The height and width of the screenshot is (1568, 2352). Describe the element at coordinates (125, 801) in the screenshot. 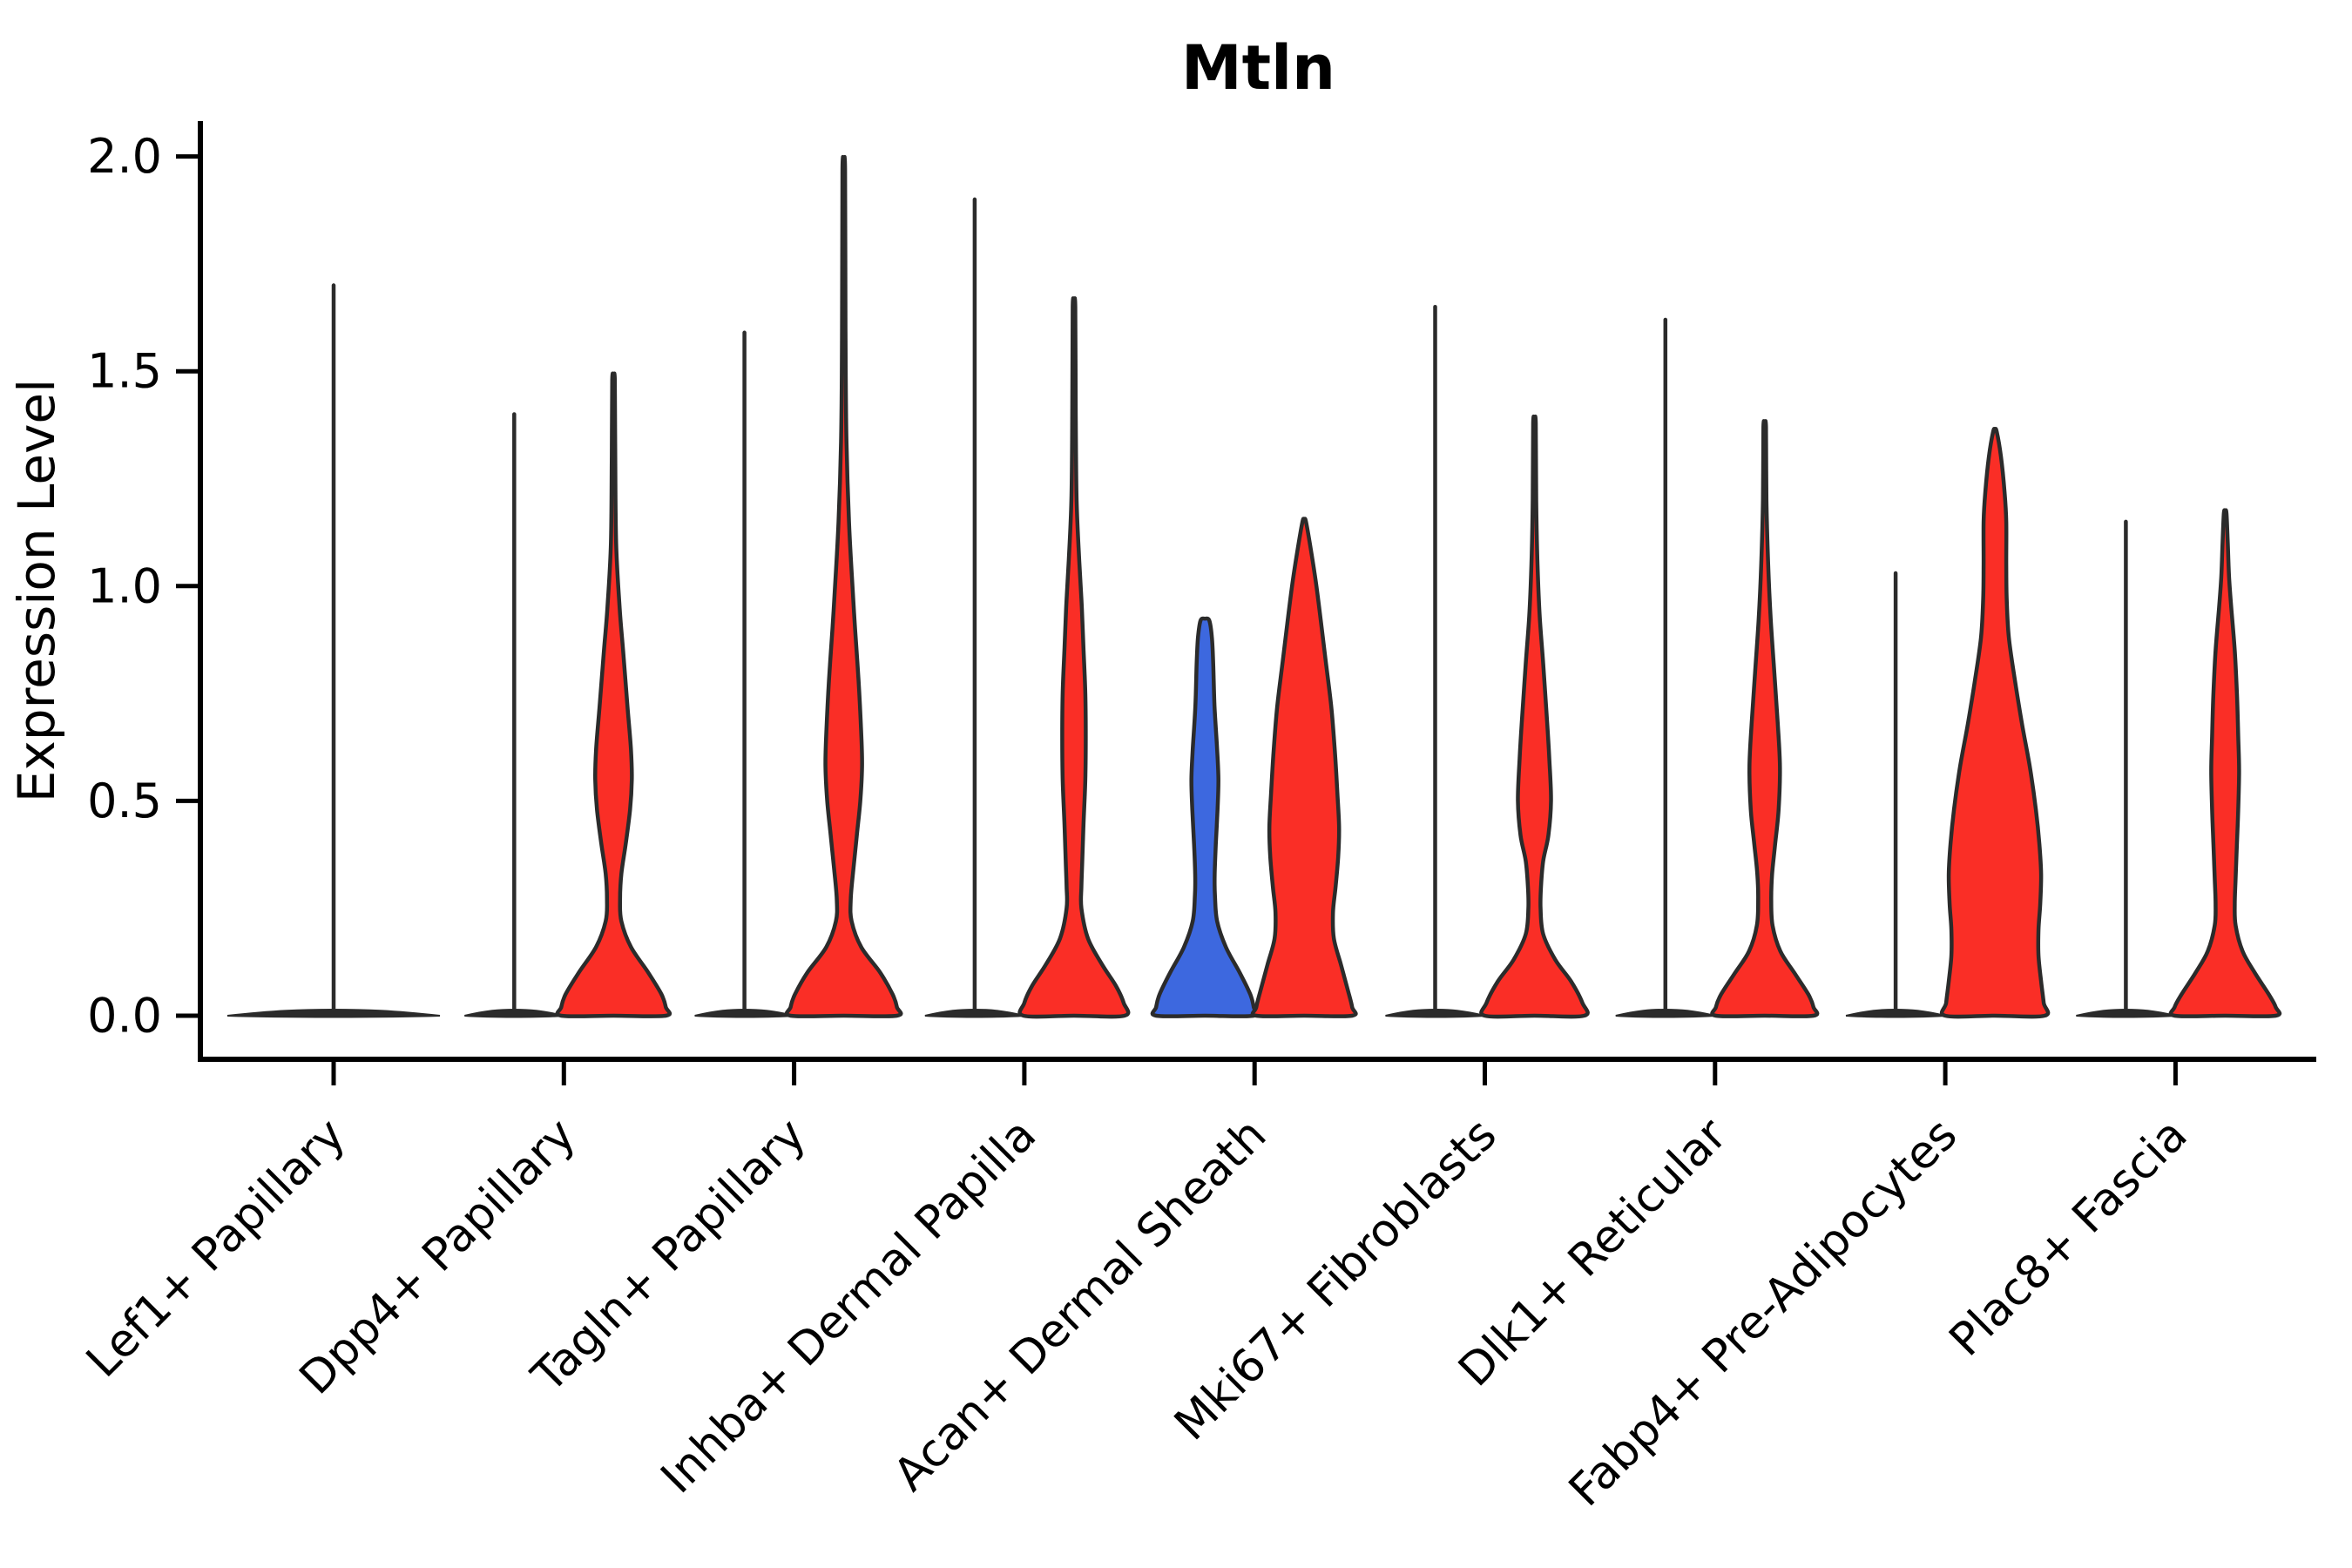

I see `y-tick-label: 0.5` at that location.